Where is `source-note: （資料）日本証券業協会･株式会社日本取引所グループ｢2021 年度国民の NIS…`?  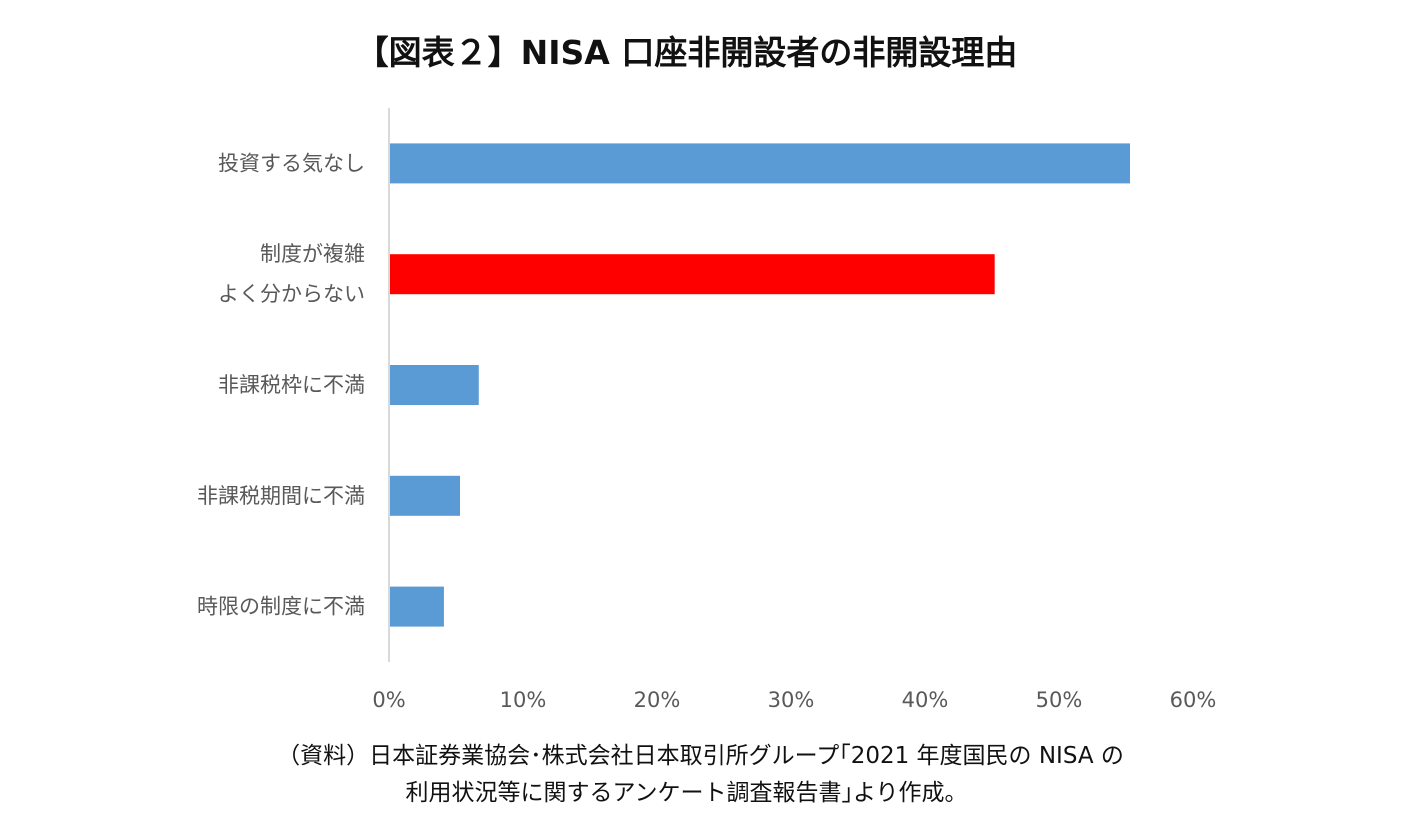
source-note: （資料）日本証券業協会･株式会社日本取引所グループ｢2021 年度国民の NIS… is located at coordinates (708, 775).